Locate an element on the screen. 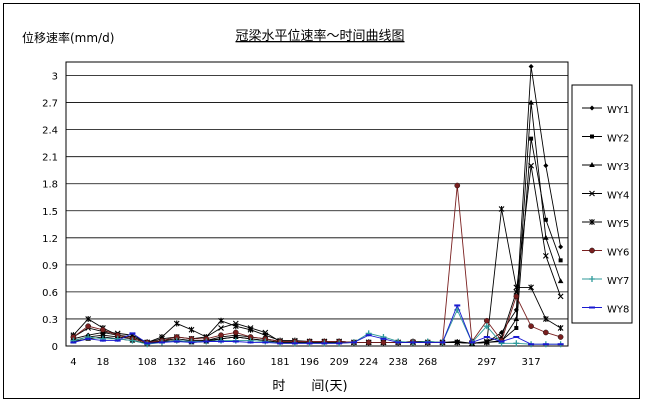 This screenshot has height=405, width=645. x-tick-label: 268 is located at coordinates (427, 362).